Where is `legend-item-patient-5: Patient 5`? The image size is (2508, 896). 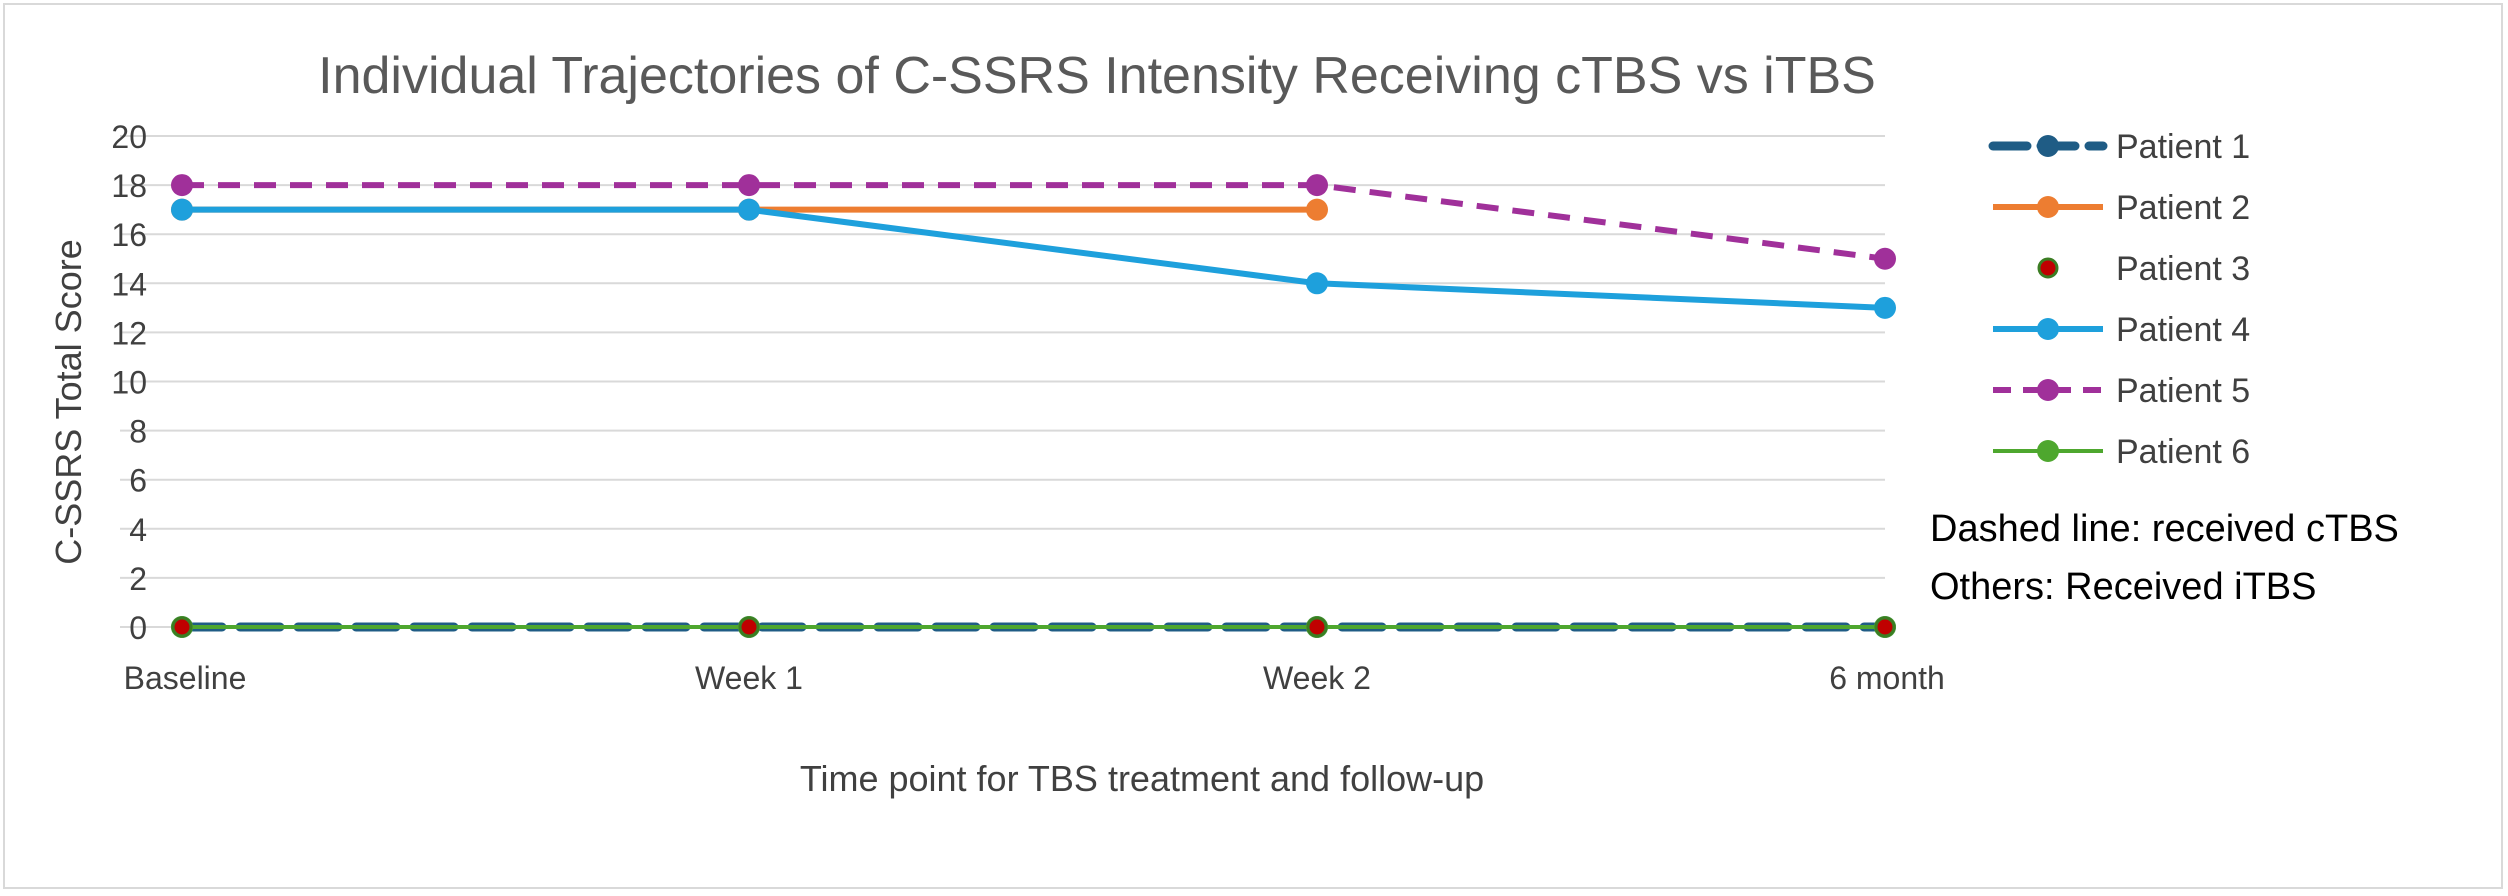 legend-item-patient-5: Patient 5 is located at coordinates (2121, 391).